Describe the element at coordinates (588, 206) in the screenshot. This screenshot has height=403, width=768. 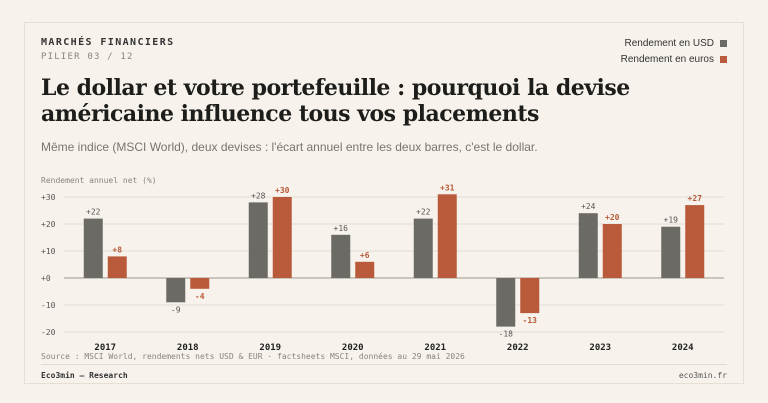
I see `data-label: +24` at that location.